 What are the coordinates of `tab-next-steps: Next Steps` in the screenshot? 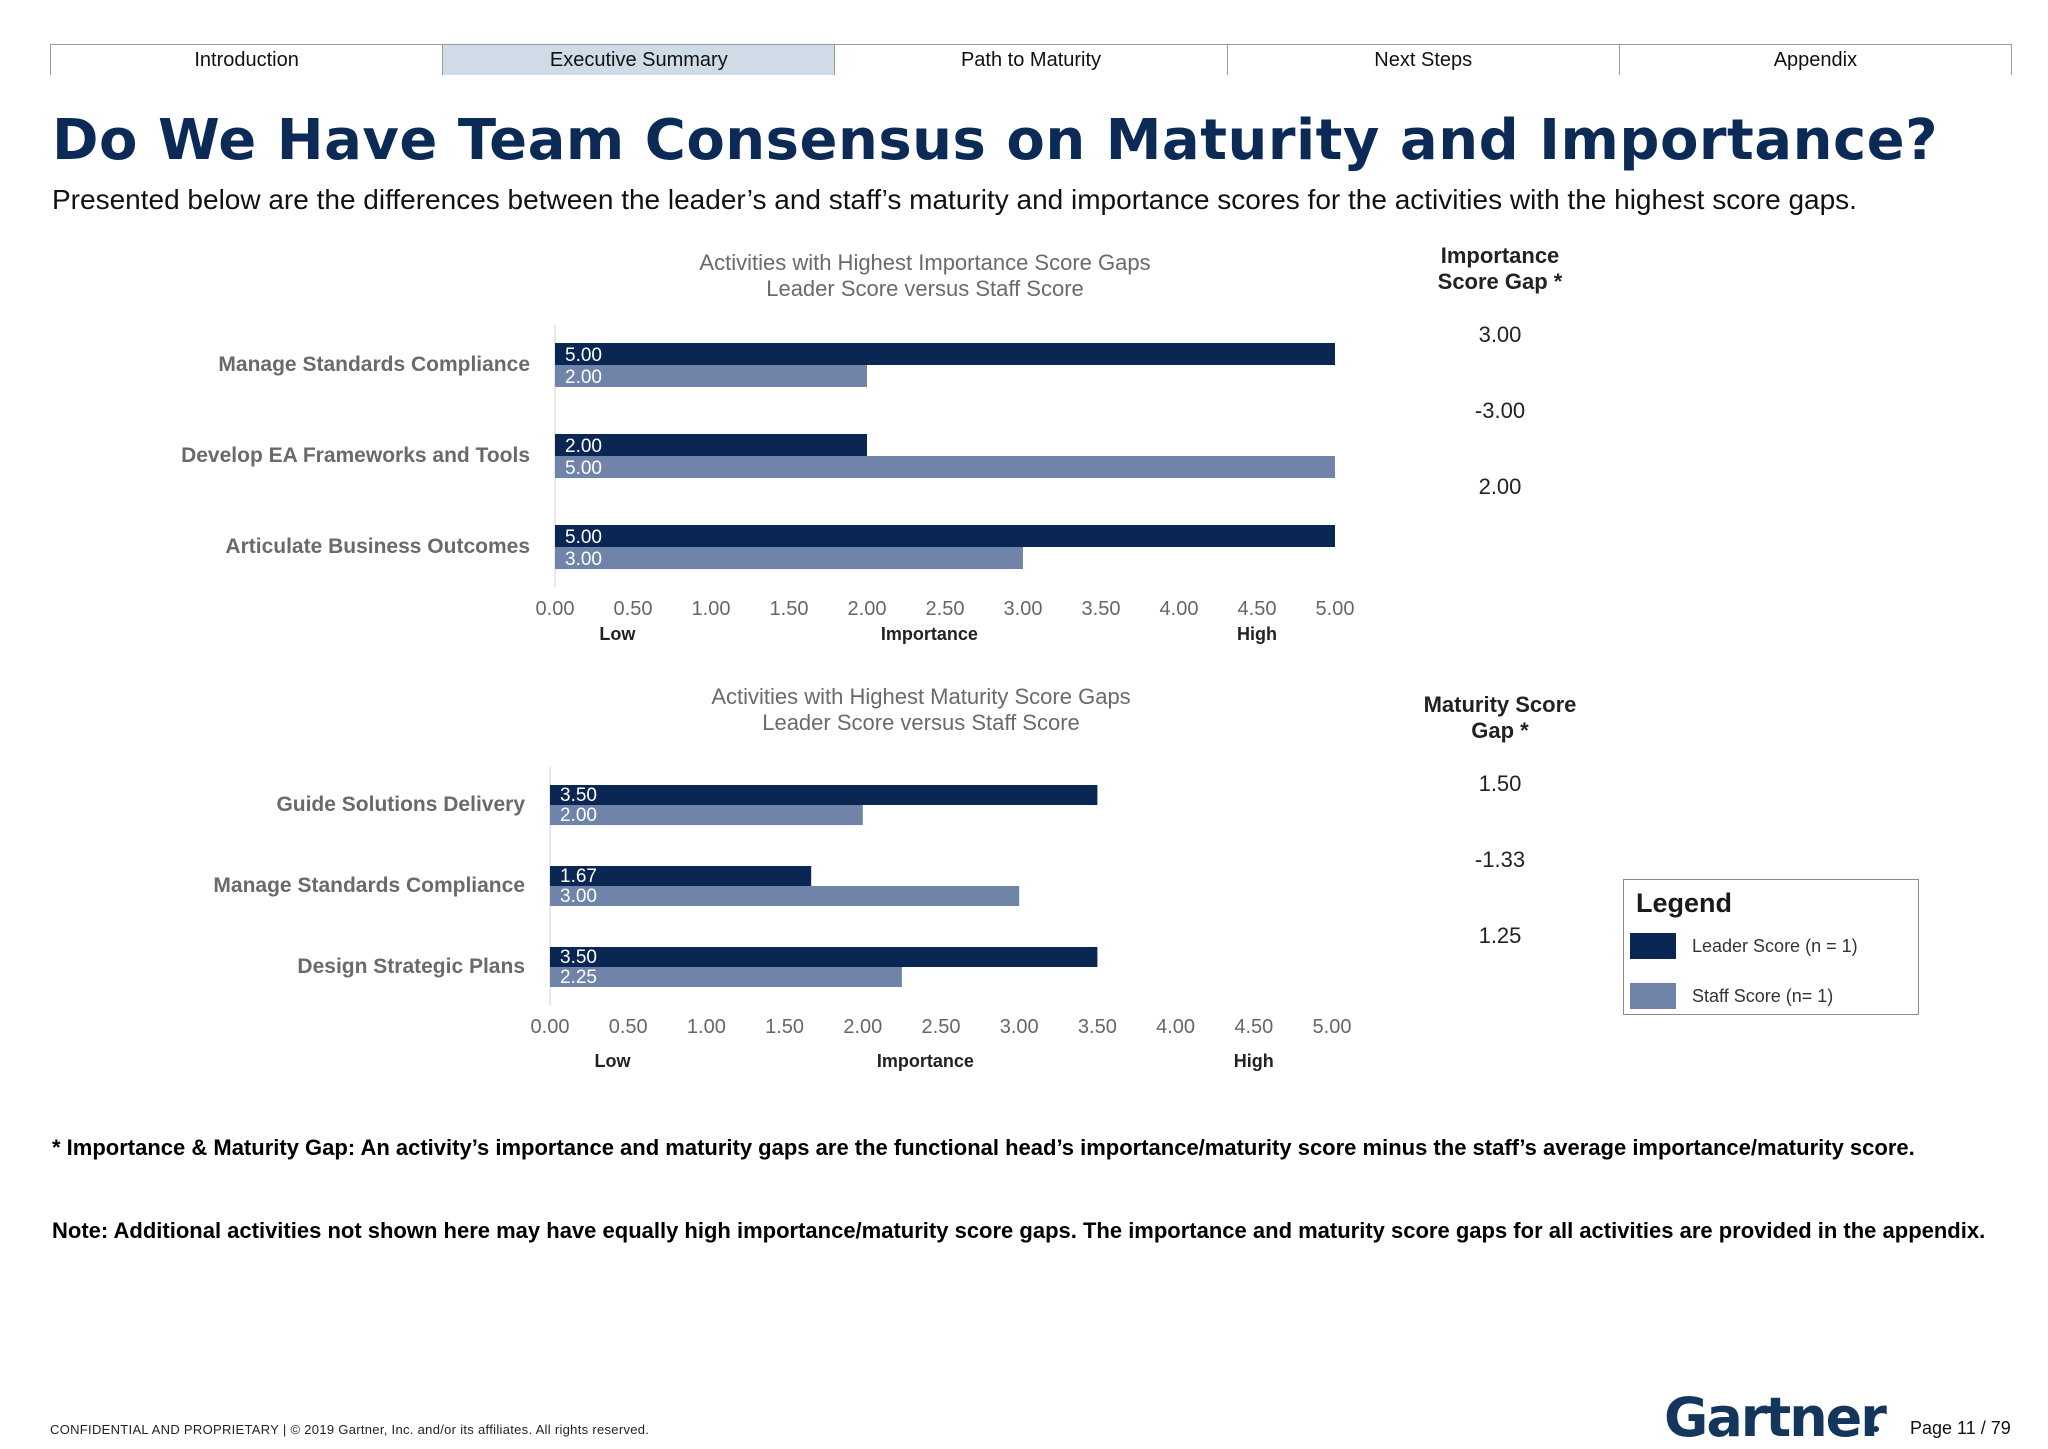 It's located at (1422, 60).